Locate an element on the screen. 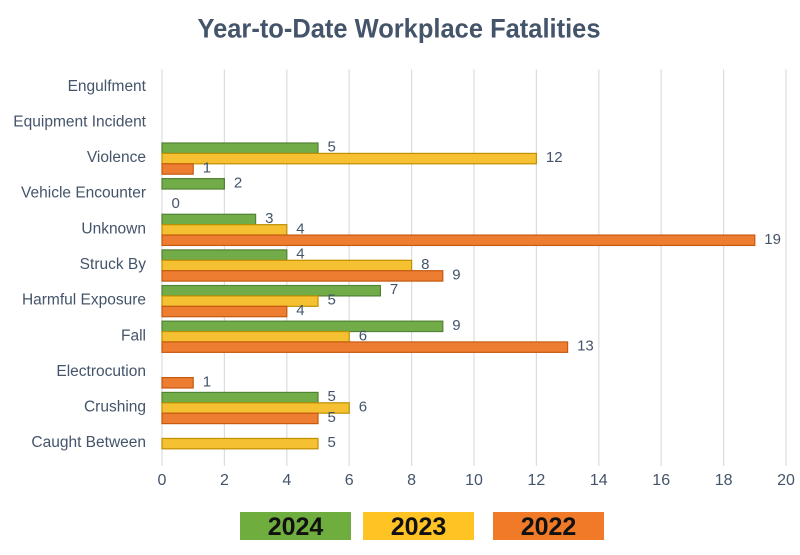 This screenshot has width=800, height=555. svg-text: Fall is located at coordinates (133, 335).